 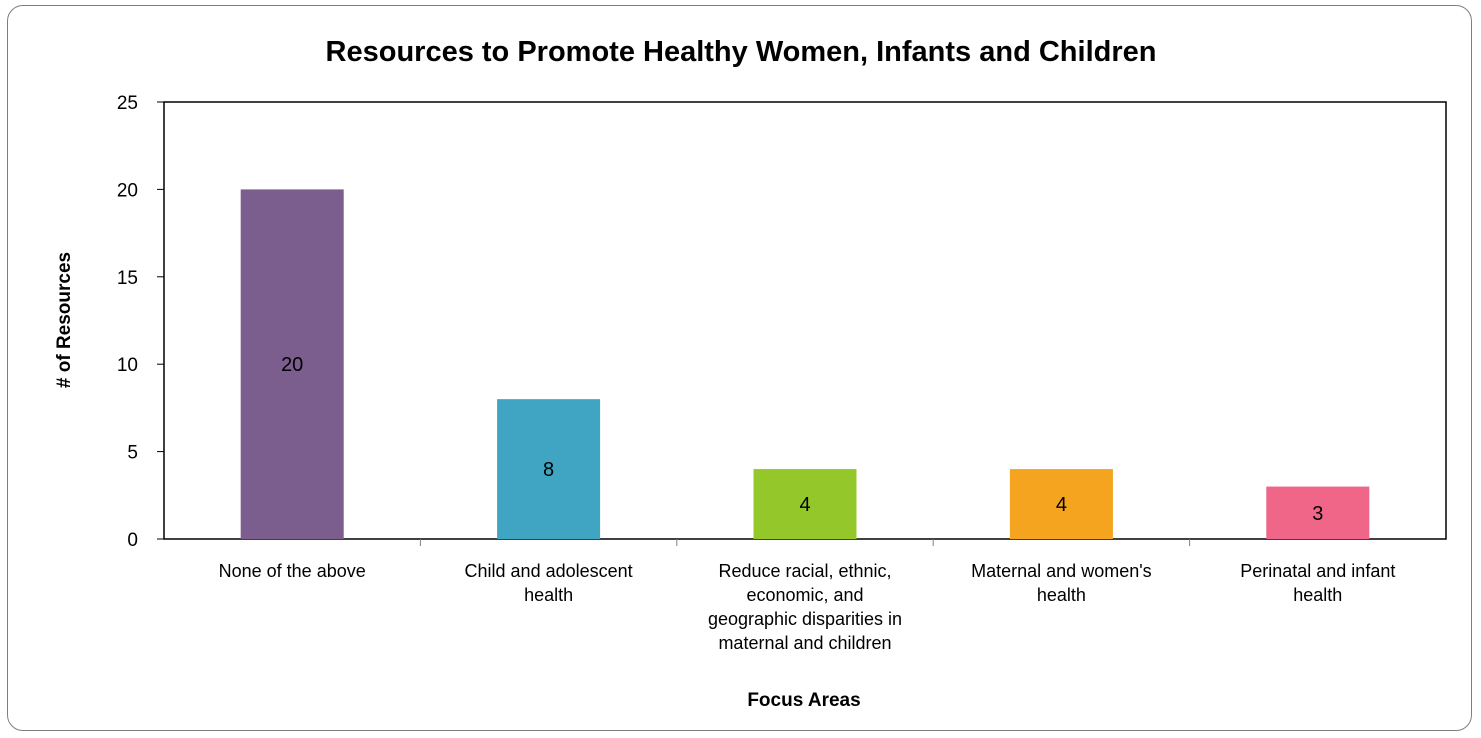 I want to click on y-axis-ticks: 0 5 10 15 20 25, so click(x=140, y=322).